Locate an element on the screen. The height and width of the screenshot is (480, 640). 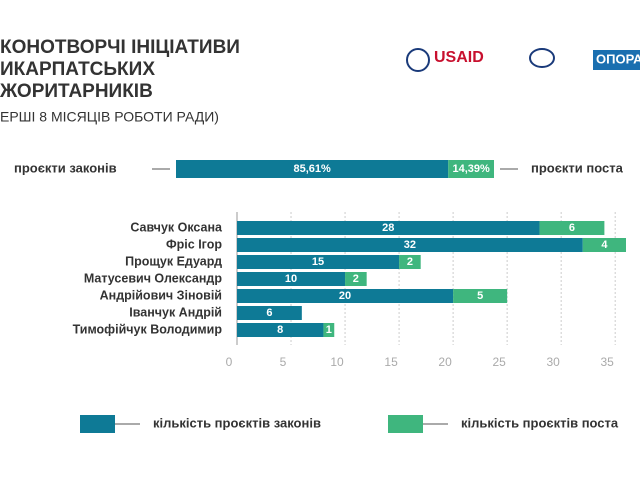
value-label: 15 is located at coordinates (318, 262).